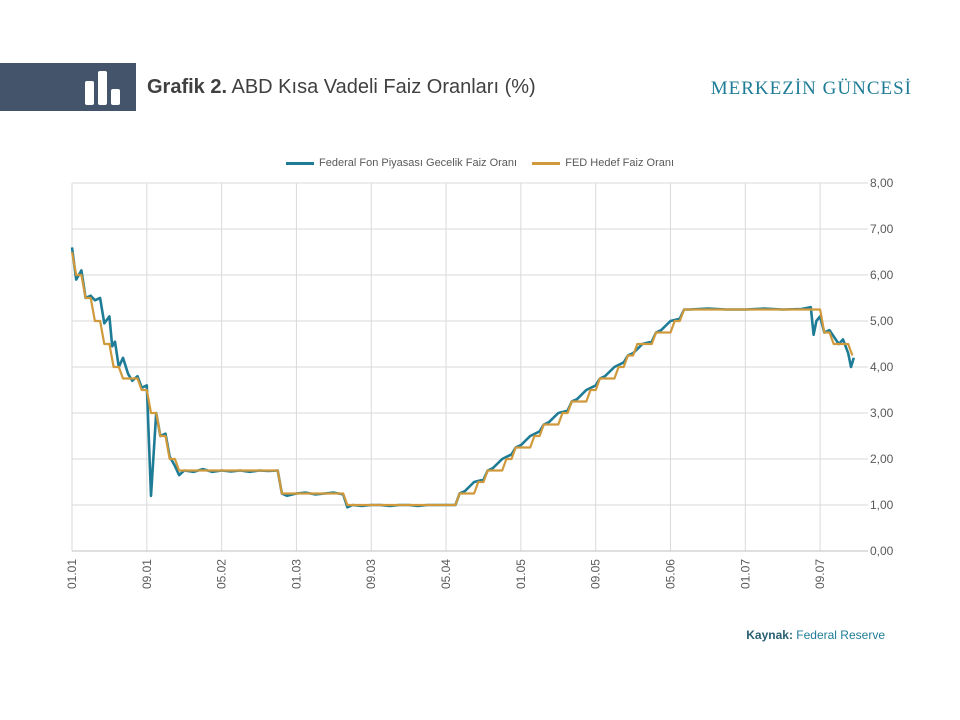 The width and height of the screenshot is (960, 720). I want to click on x-tick-label: 05.02, so click(222, 574).